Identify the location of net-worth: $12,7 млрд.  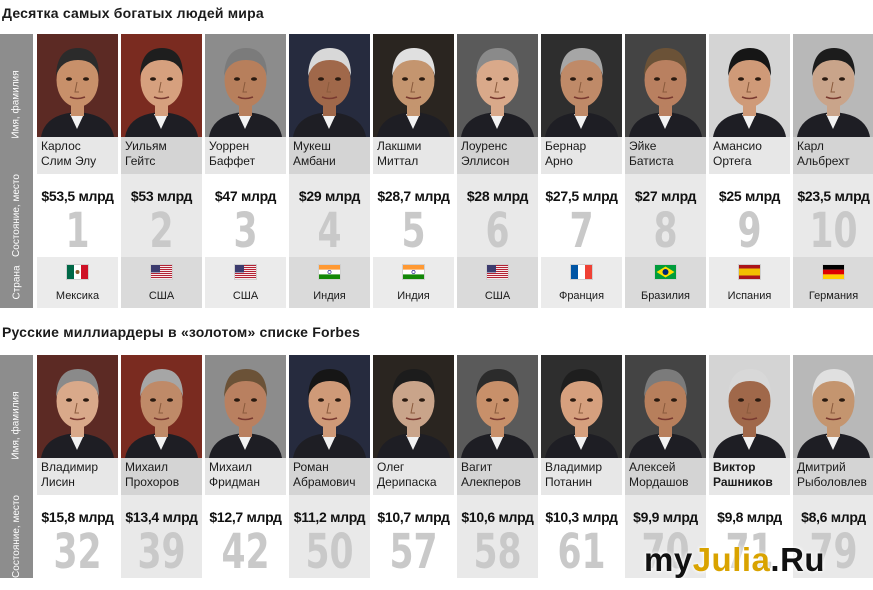
(245, 517).